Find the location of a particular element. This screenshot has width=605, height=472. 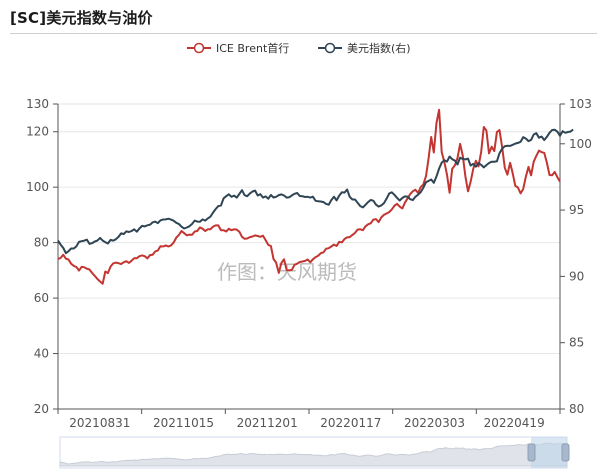

x-tick-label: 20211201 is located at coordinates (267, 423).